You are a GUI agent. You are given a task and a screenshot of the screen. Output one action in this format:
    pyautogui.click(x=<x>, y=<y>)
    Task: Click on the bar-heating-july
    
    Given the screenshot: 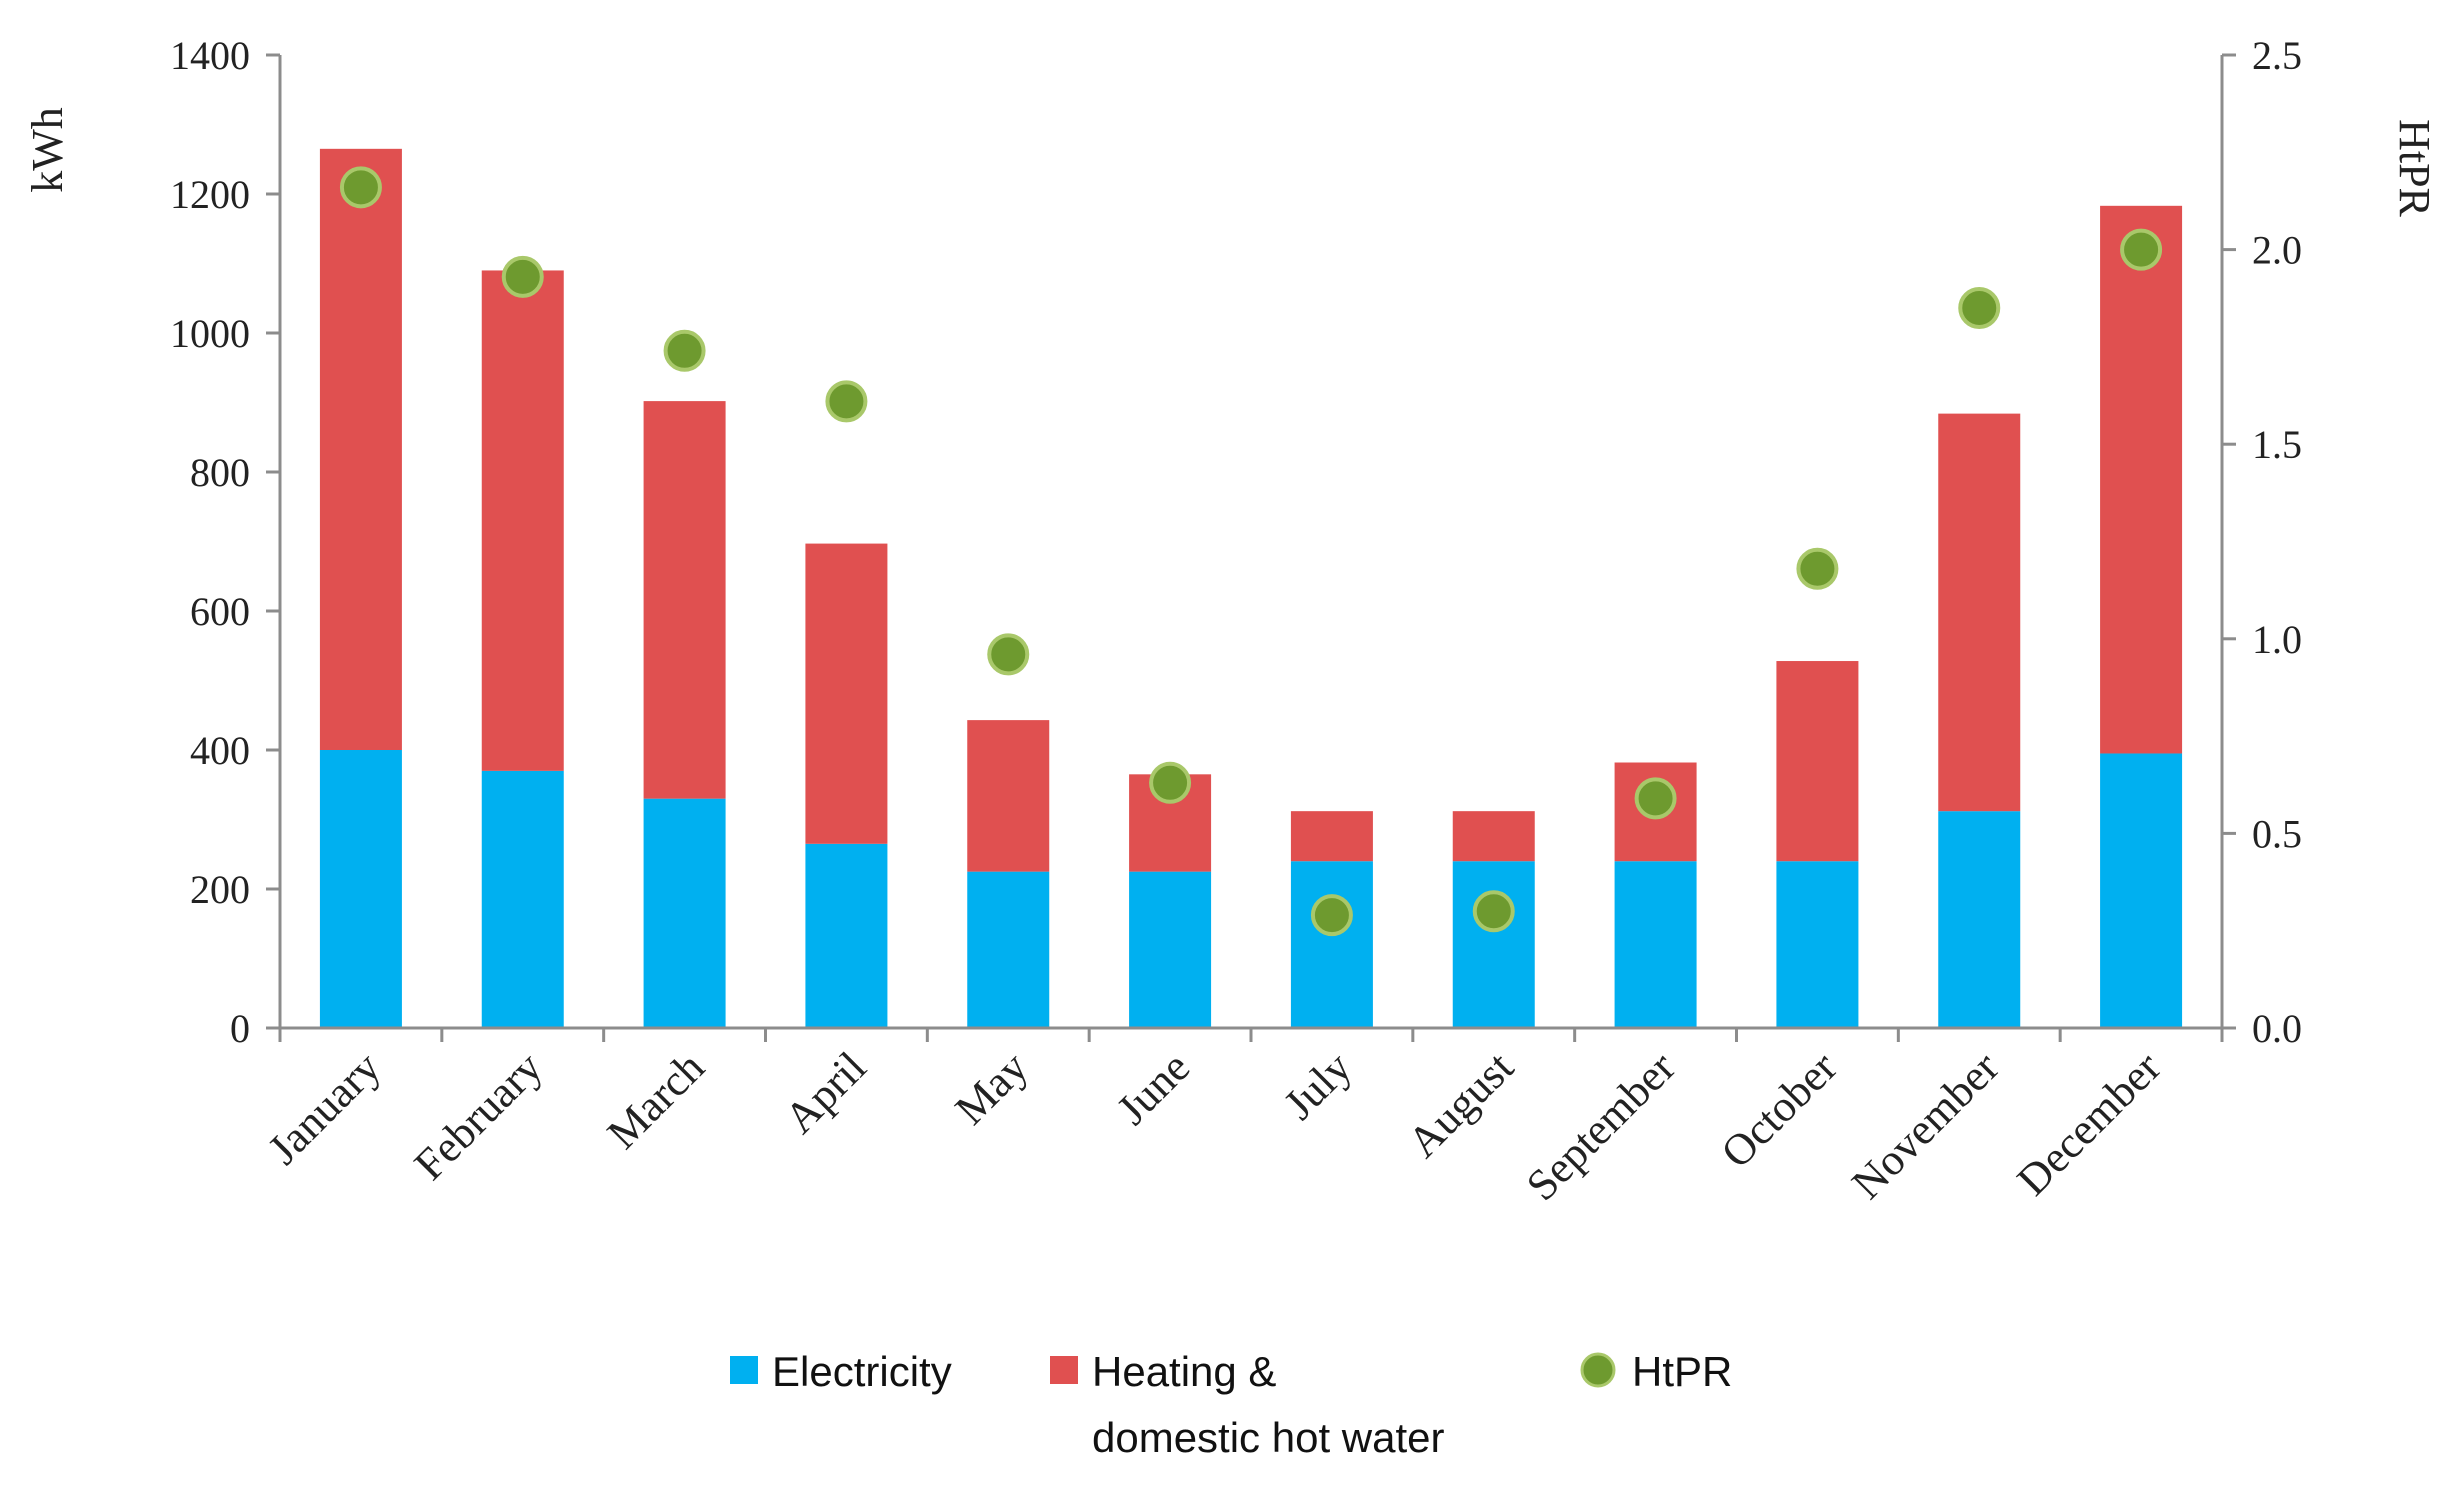 What is the action you would take?
    pyautogui.click(x=1331, y=836)
    